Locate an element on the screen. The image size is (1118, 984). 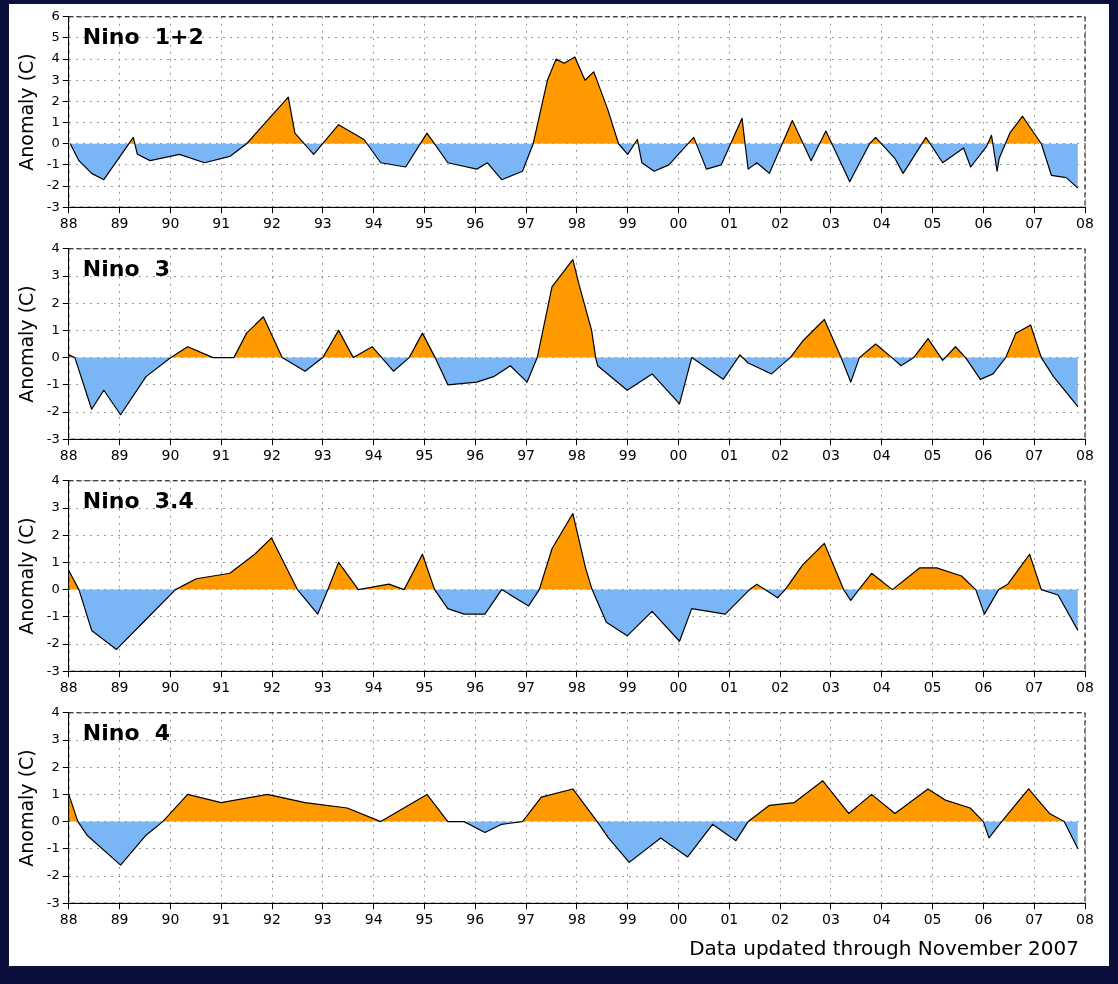
text: Data updated through November 2007 is located at coordinates (884, 948).